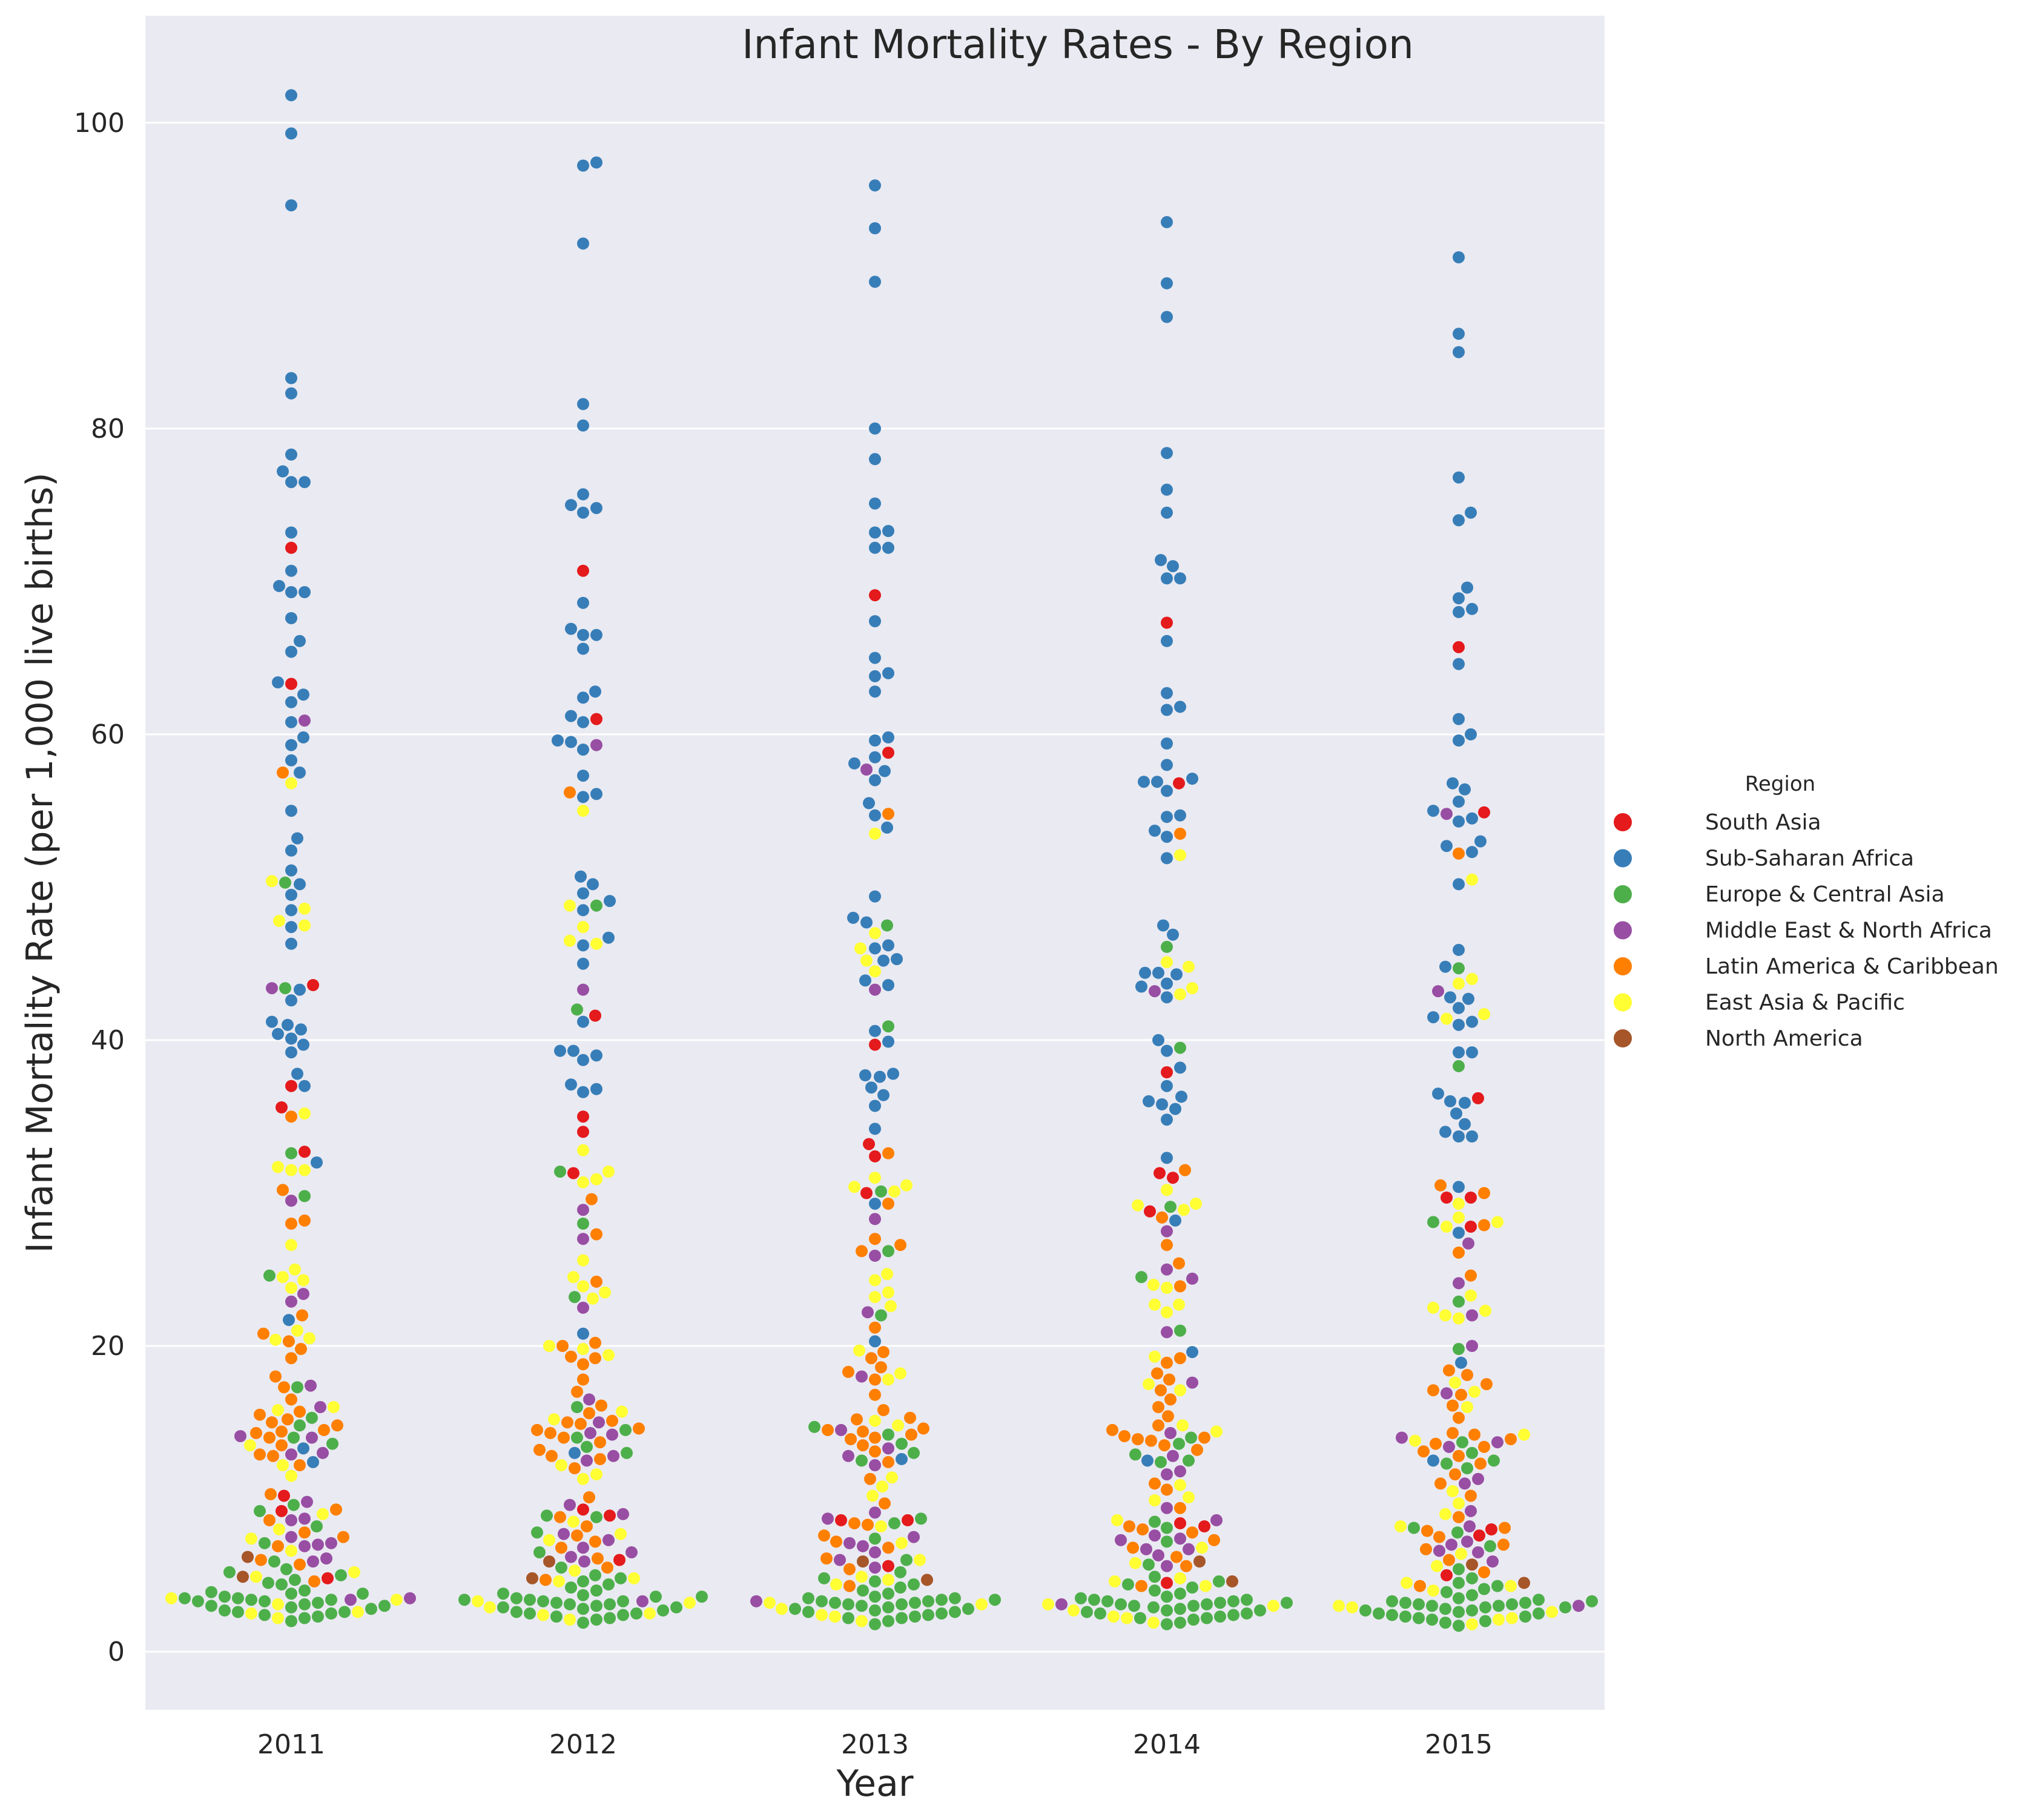 Image resolution: width=2020 pixels, height=1820 pixels. Describe the element at coordinates (1784, 1038) in the screenshot. I see `legend-label: North America` at that location.